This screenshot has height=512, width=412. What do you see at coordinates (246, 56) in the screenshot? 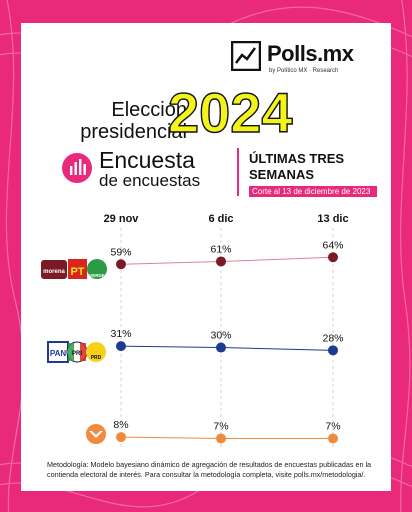
I see `chart-logo-icon` at bounding box center [246, 56].